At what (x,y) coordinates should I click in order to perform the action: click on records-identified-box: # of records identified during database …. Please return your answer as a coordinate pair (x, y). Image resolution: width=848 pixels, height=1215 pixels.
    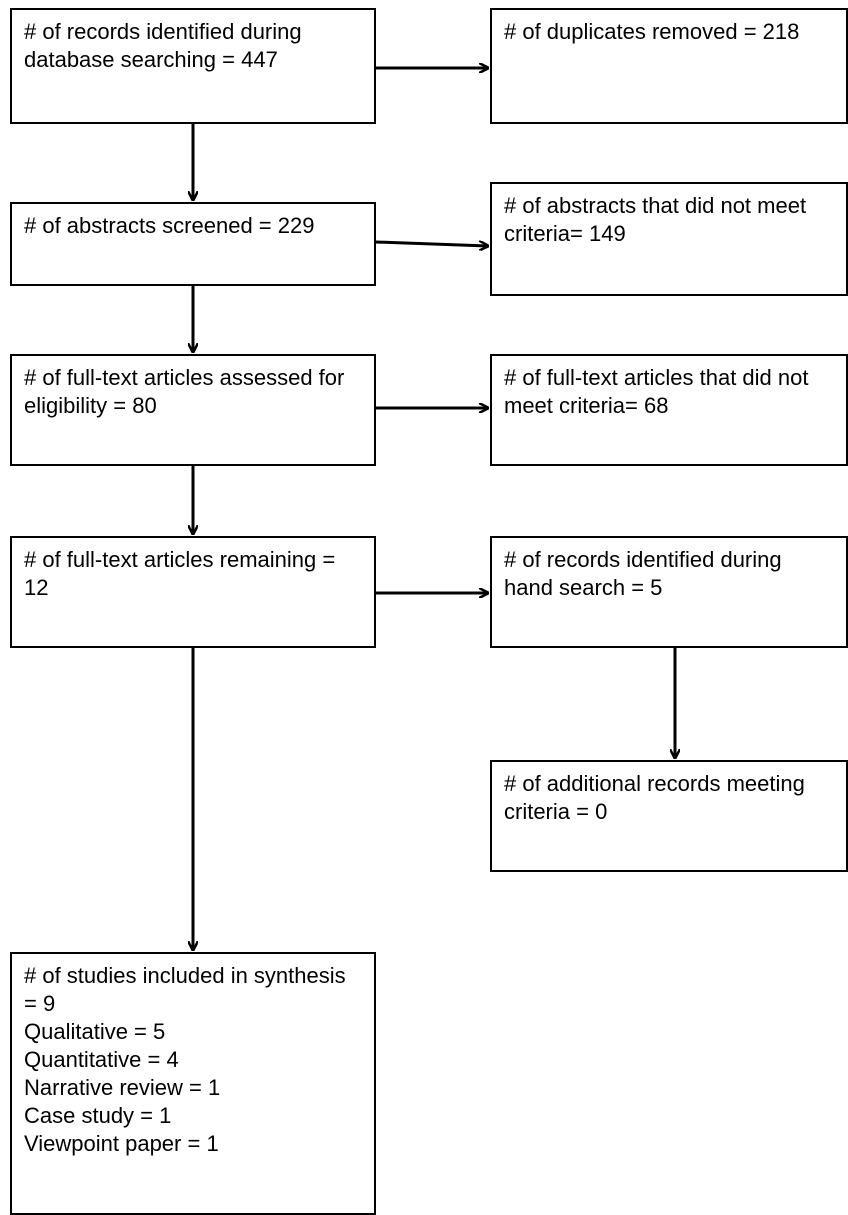
    Looking at the image, I should click on (193, 66).